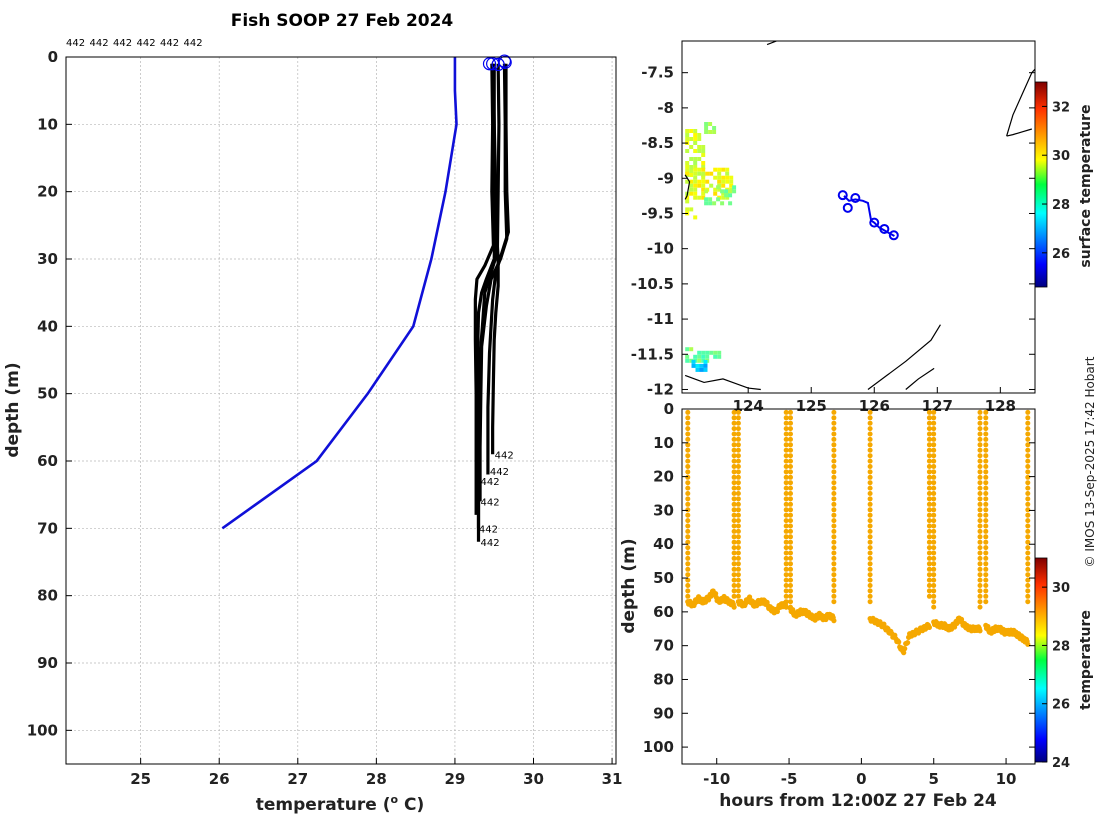 The height and width of the screenshot is (824, 1100). I want to click on ship-track, so click(868, 215).